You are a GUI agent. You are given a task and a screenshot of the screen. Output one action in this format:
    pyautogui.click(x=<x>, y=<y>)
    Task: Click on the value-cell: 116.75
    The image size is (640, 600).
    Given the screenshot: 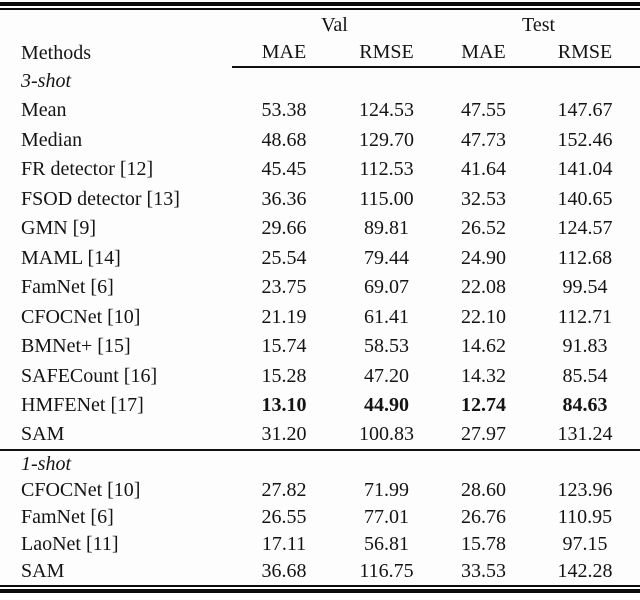 What is the action you would take?
    pyautogui.click(x=386, y=571)
    